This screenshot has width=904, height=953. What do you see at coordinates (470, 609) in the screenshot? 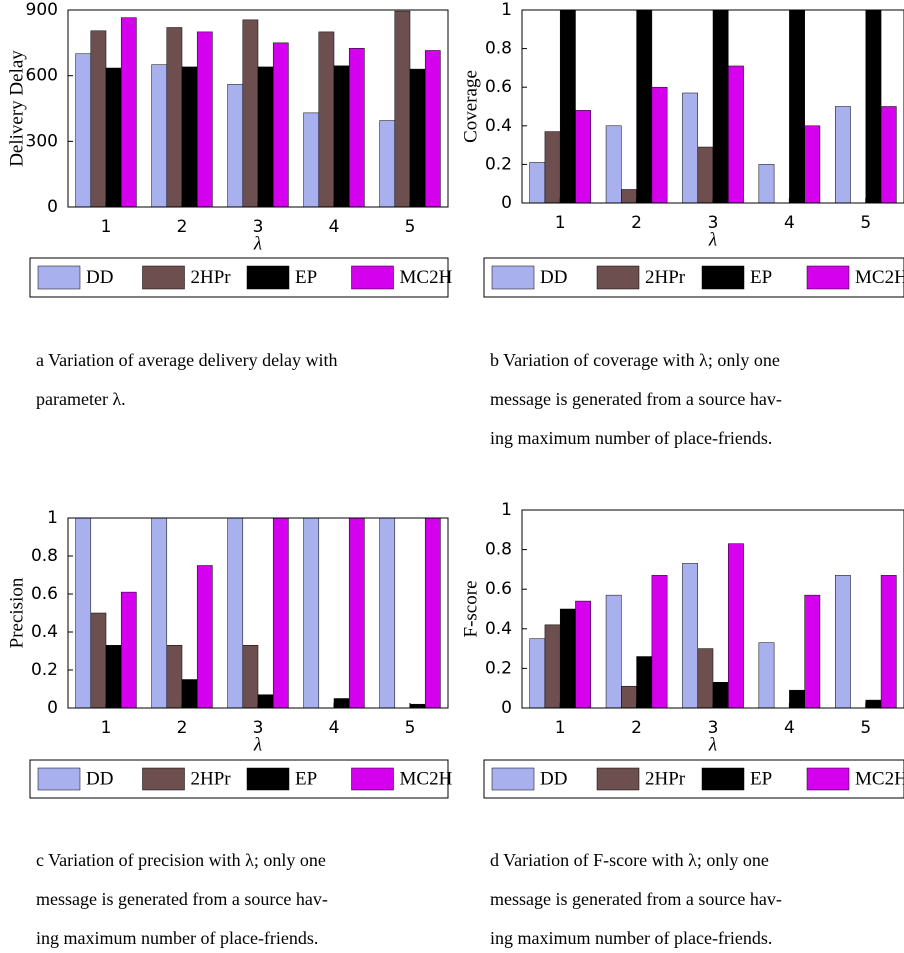
I see `y-axis-label: F-score` at bounding box center [470, 609].